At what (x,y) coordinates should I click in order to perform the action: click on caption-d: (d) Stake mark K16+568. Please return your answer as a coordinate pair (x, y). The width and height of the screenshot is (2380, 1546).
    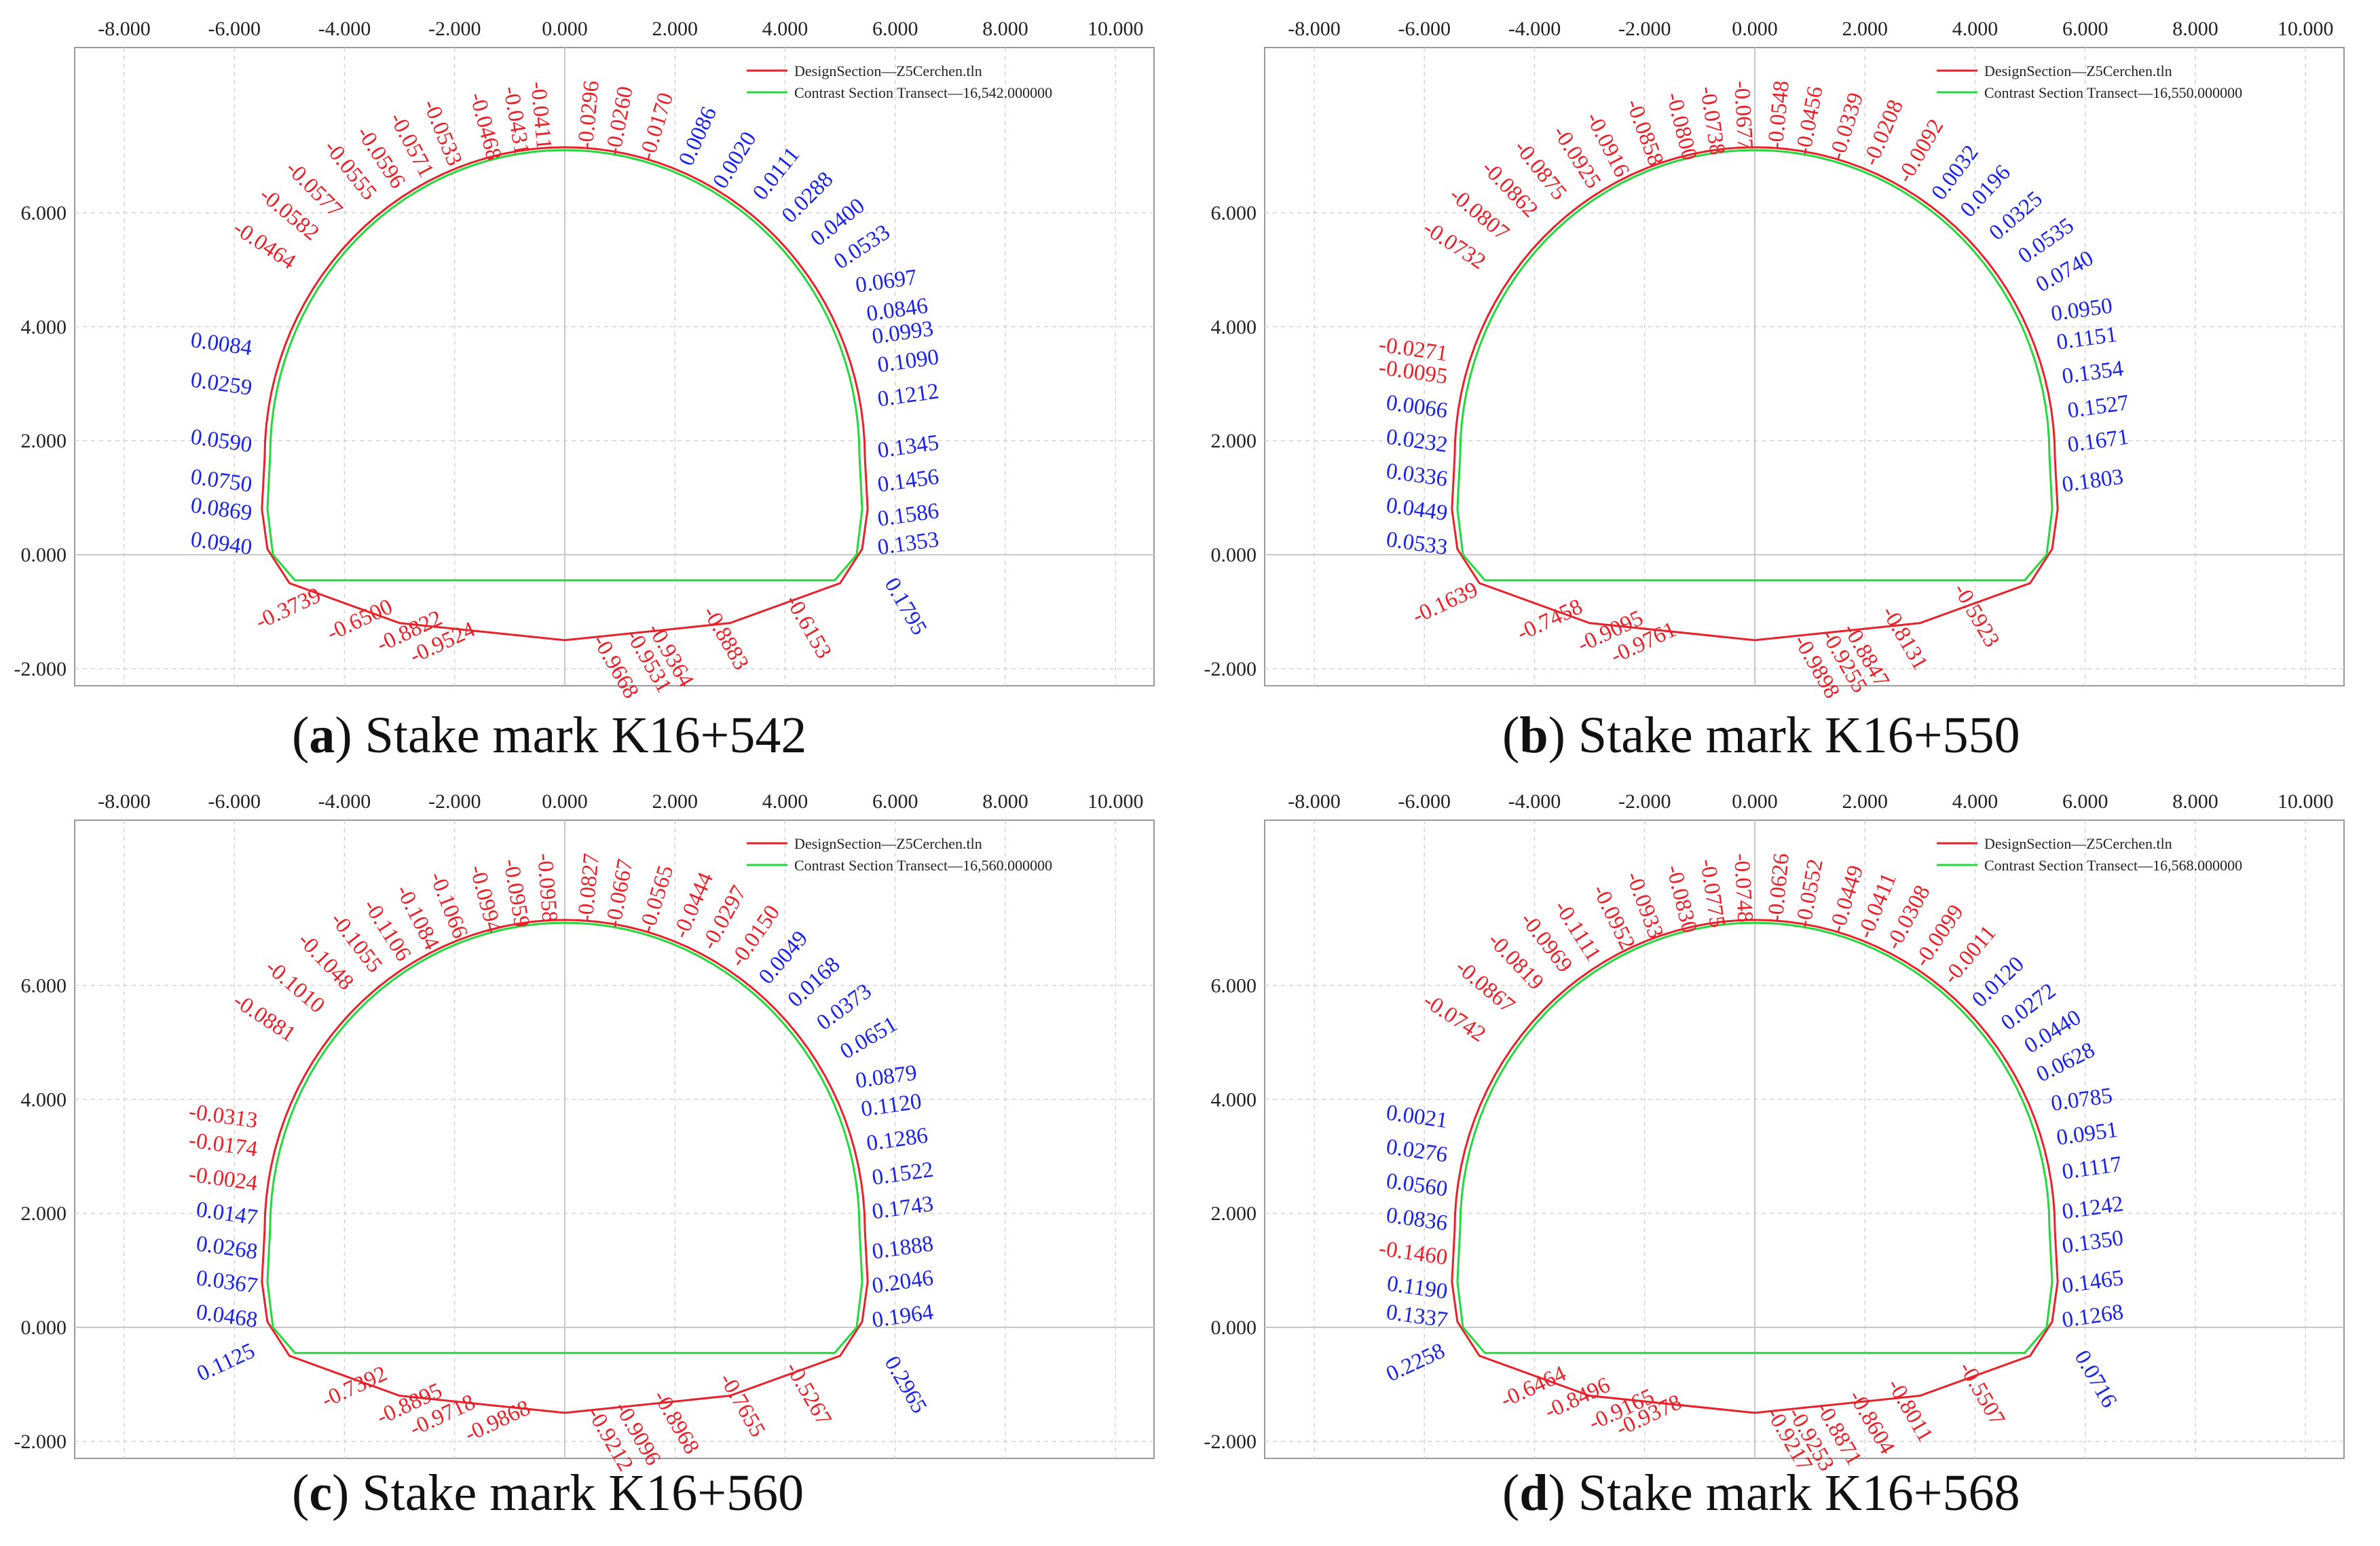
    Looking at the image, I should click on (1761, 1493).